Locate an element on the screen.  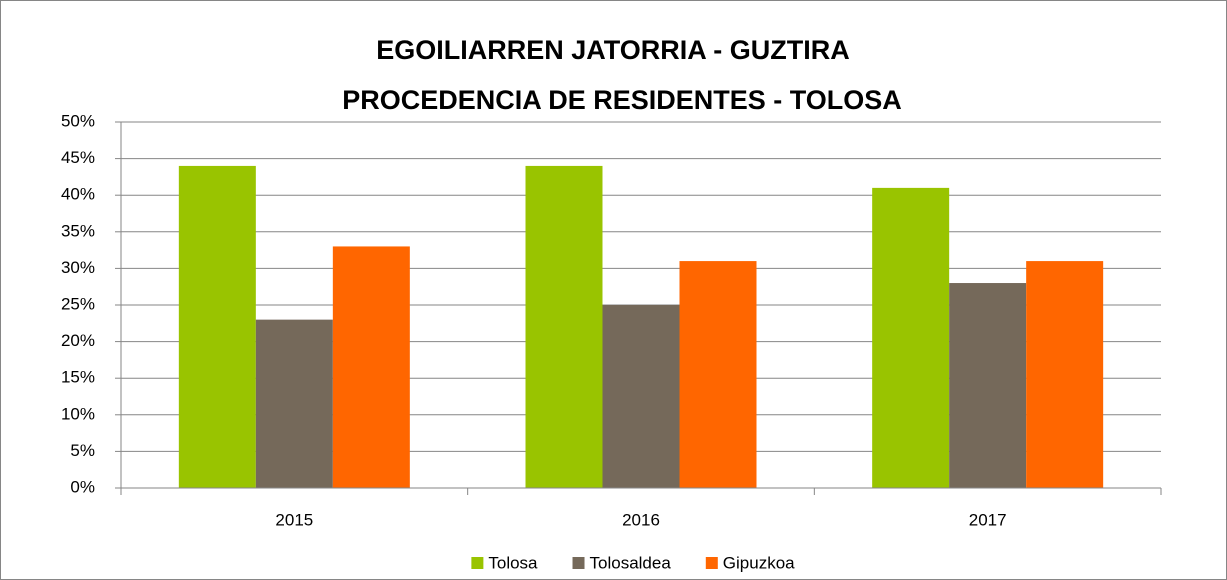
legend-label: Gipuzkoa is located at coordinates (759, 562).